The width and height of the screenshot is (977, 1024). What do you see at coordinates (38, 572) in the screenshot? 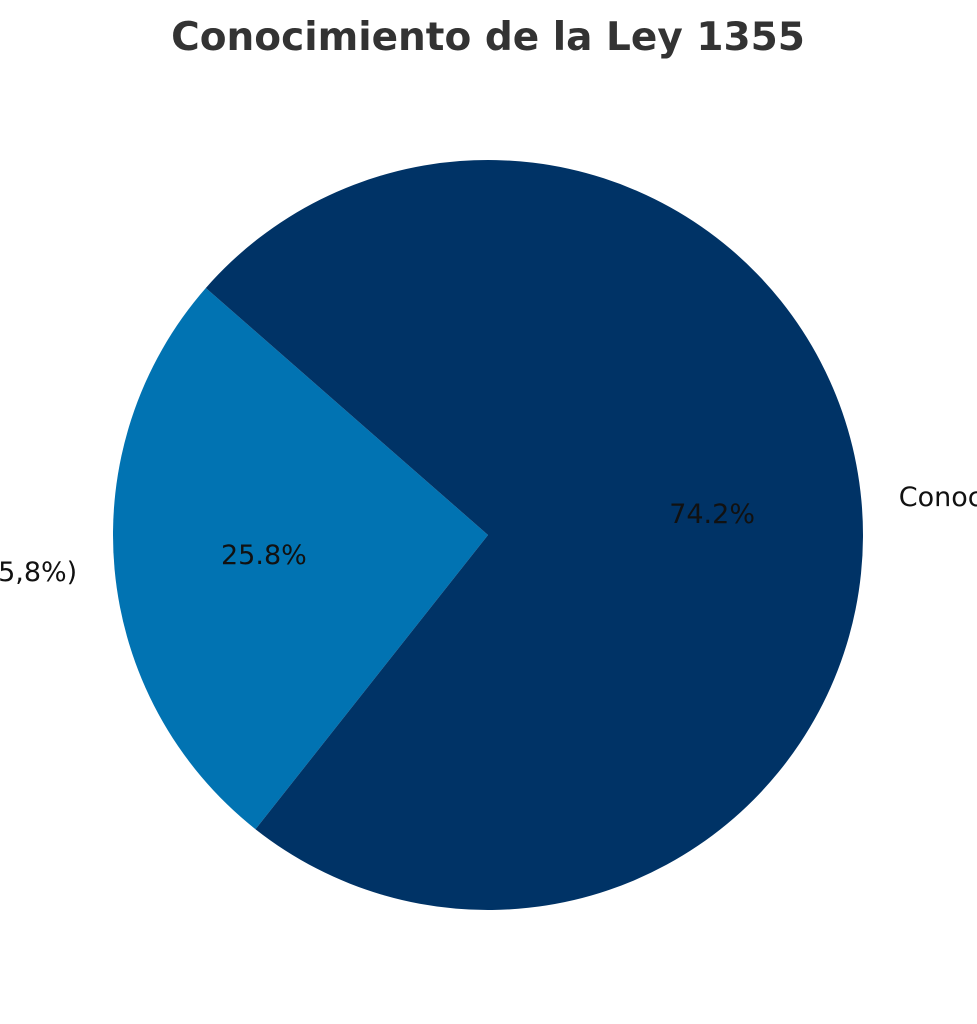
I see `slice-label-0: No la conoce (25,8%)` at bounding box center [38, 572].